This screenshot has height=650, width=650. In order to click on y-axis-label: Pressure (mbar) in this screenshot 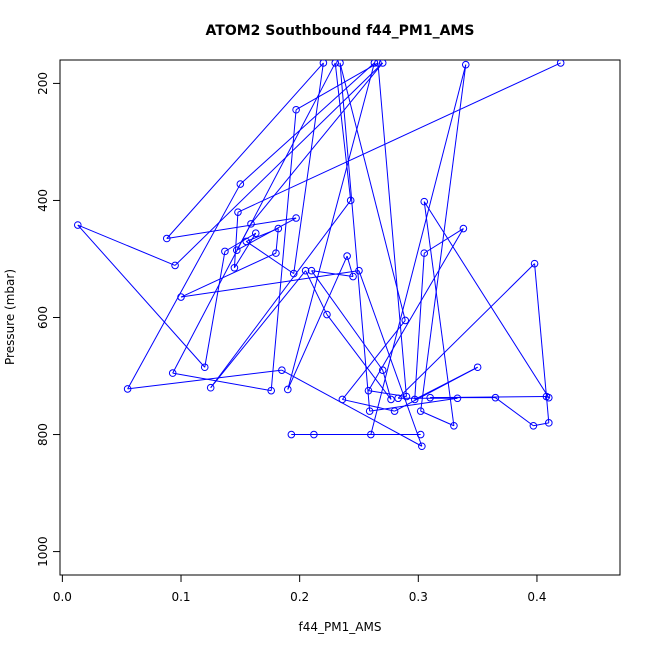, I will do `click(10, 317)`.